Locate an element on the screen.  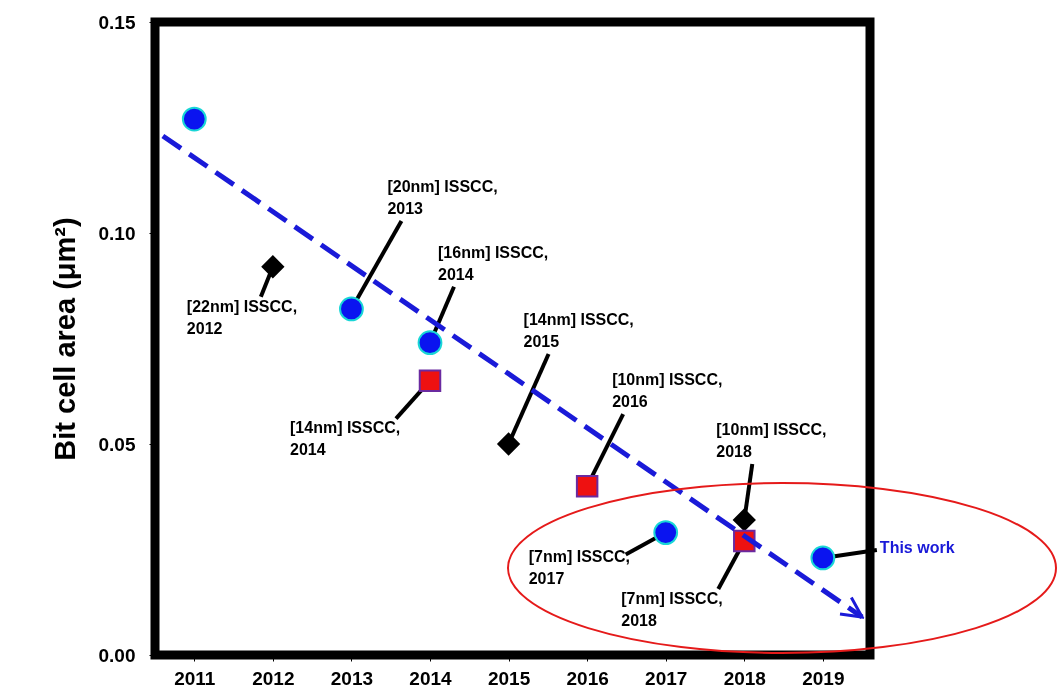
x-tick-label: 2019 is located at coordinates (823, 678).